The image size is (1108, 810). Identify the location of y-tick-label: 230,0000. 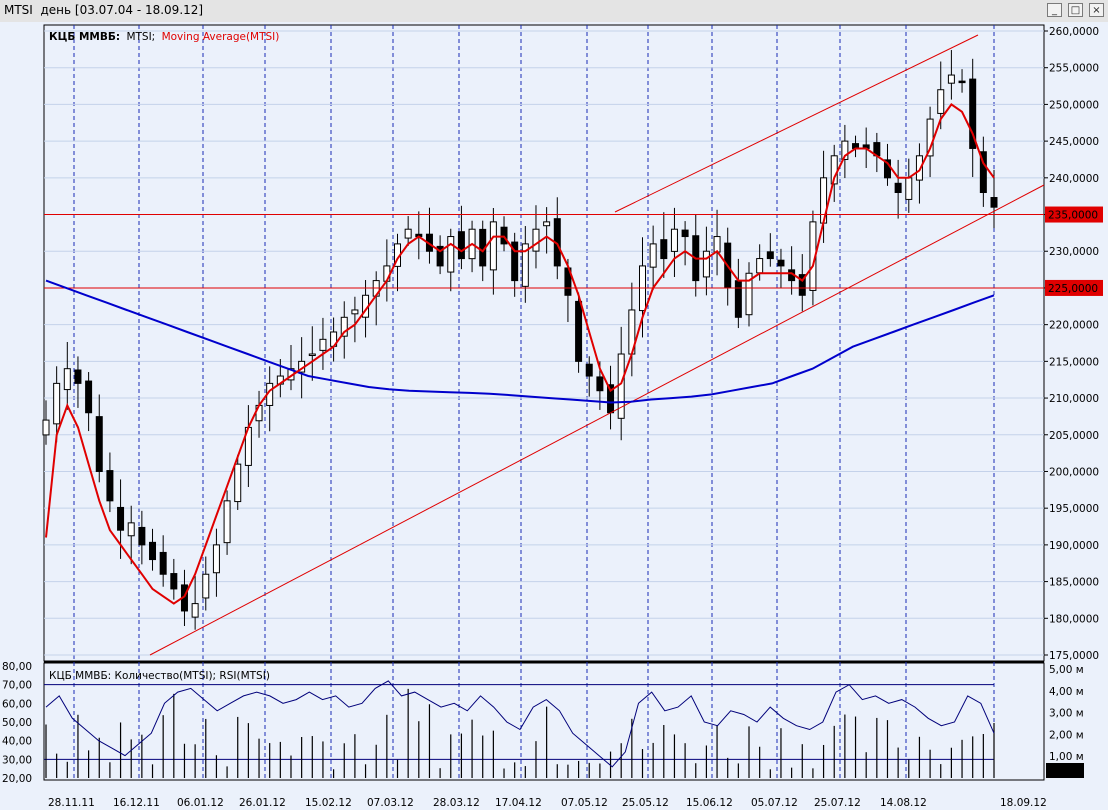
(1074, 252).